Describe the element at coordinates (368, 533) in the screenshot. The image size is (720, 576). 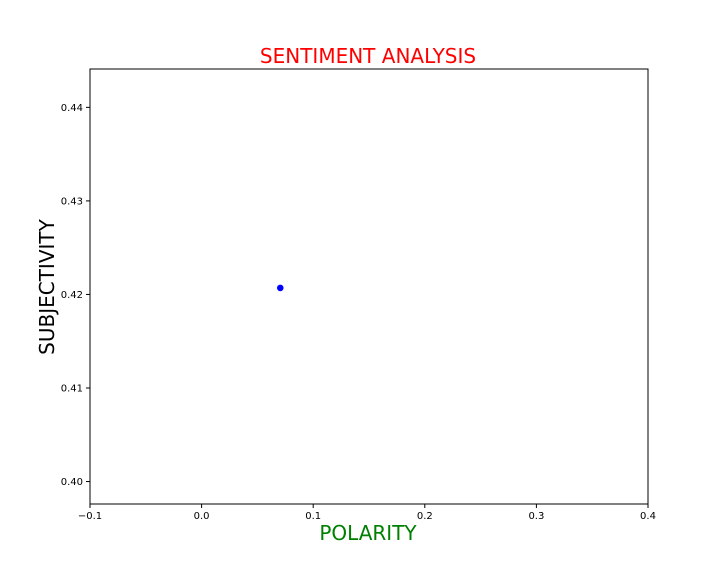
I see `x-axis-label: POLARITY` at that location.